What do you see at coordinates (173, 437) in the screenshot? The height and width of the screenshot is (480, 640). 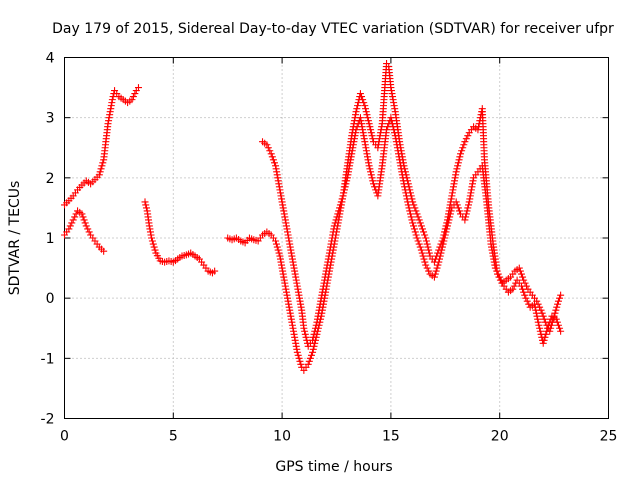 I see `x-tick-label: 5` at bounding box center [173, 437].